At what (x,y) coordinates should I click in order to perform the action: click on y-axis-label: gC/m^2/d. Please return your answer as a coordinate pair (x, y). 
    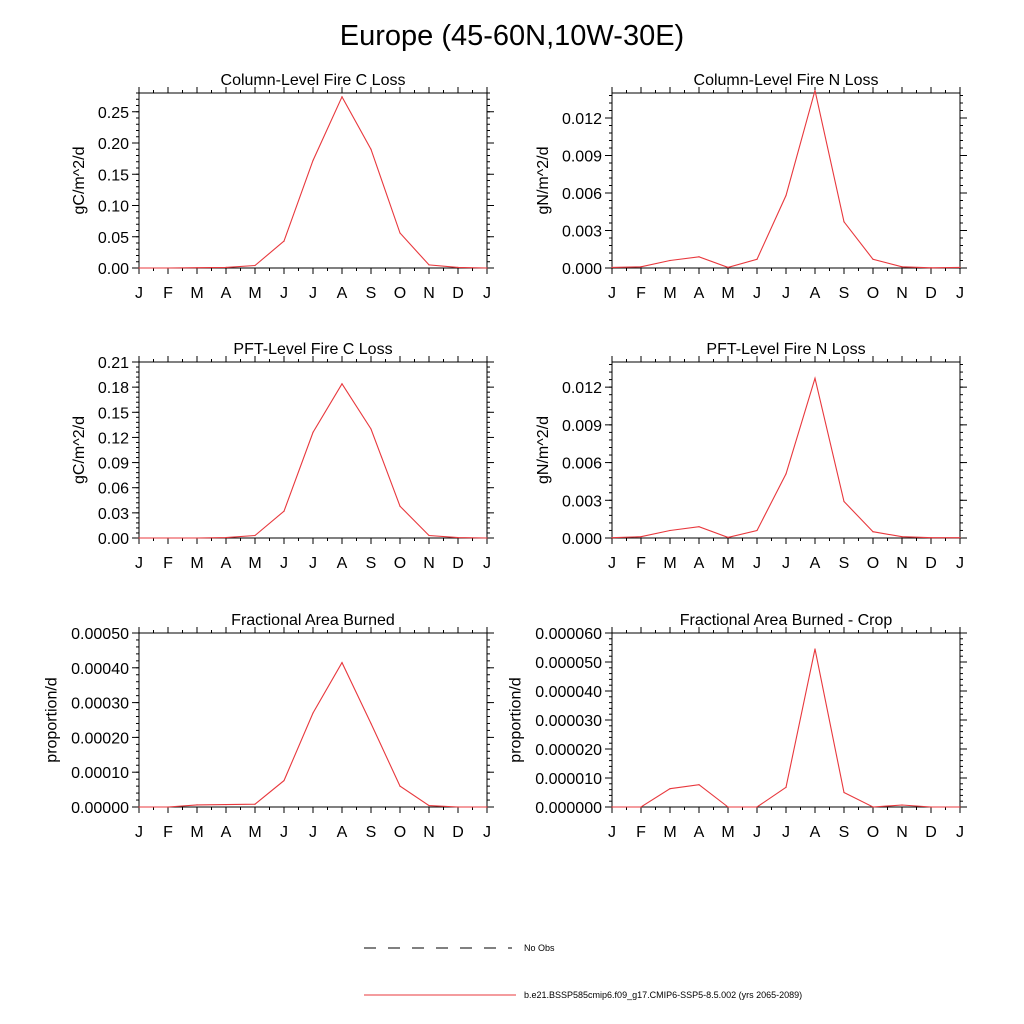
    Looking at the image, I should click on (79, 181).